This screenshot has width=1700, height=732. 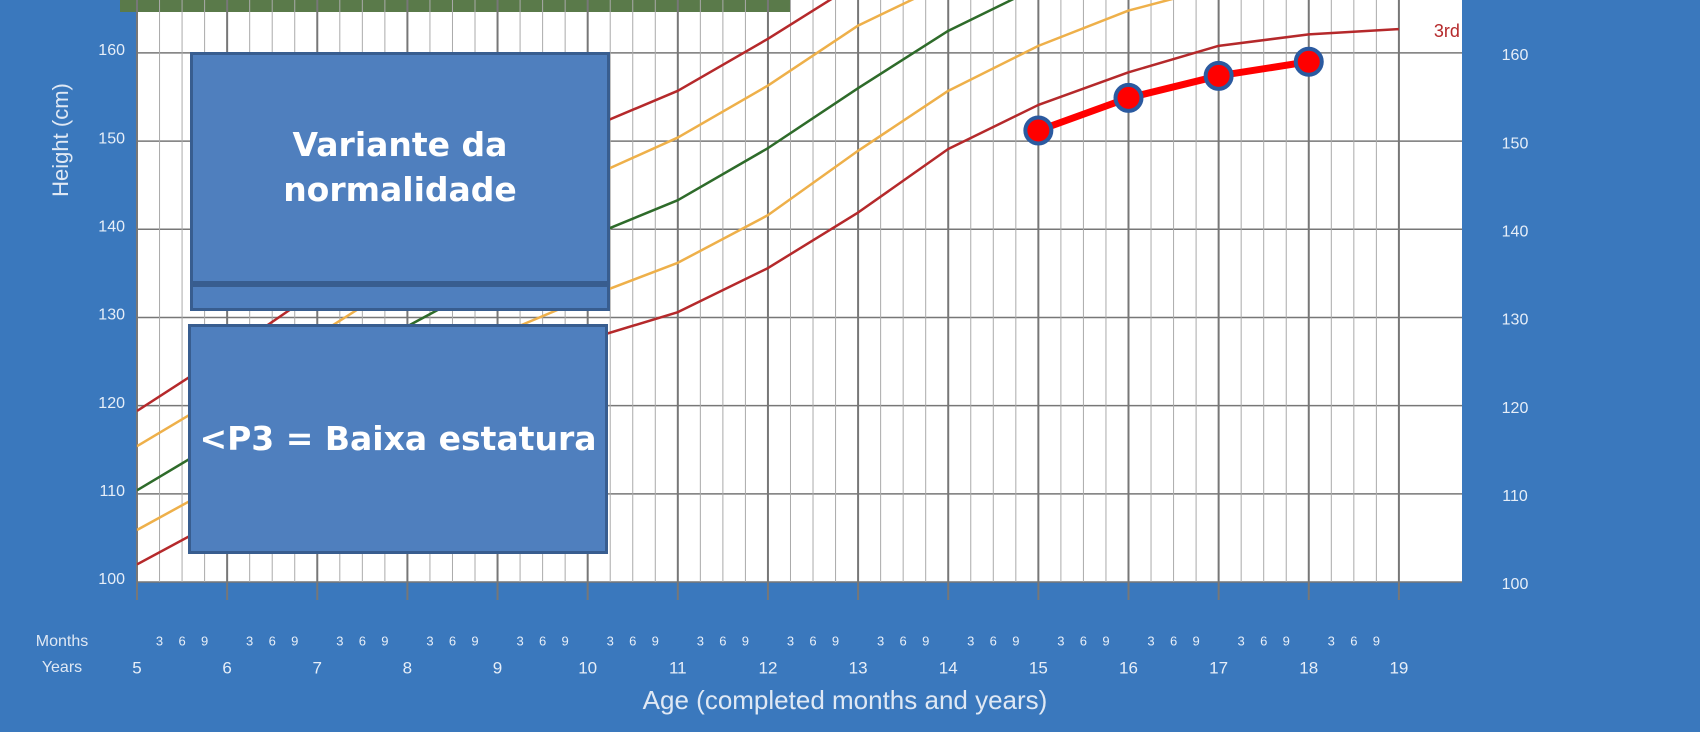 What do you see at coordinates (1447, 31) in the screenshot?
I see `series-label: 3rd` at bounding box center [1447, 31].